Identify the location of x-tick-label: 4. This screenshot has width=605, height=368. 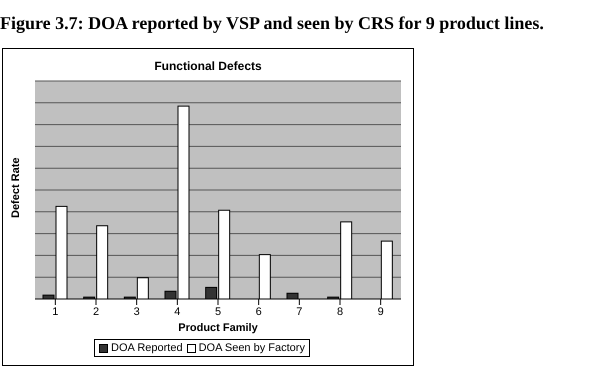
(177, 312).